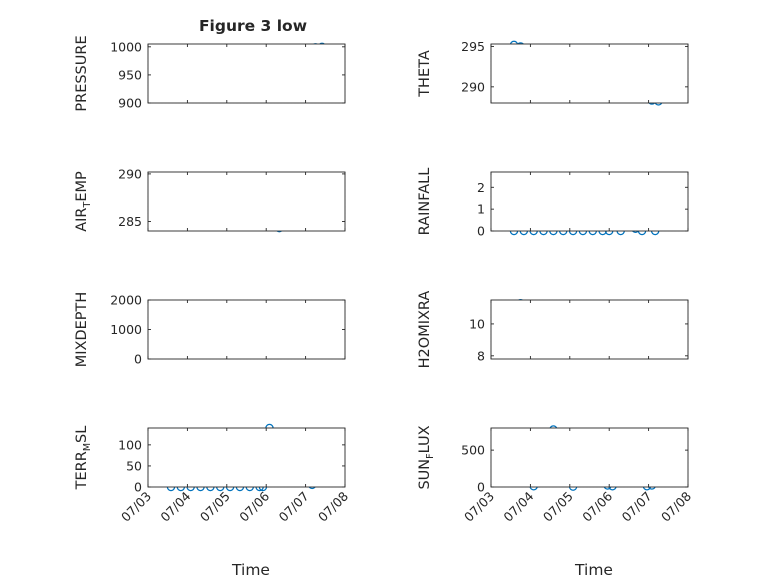 The image size is (778, 583). Describe the element at coordinates (130, 221) in the screenshot. I see `y-tick-label: 285` at that location.